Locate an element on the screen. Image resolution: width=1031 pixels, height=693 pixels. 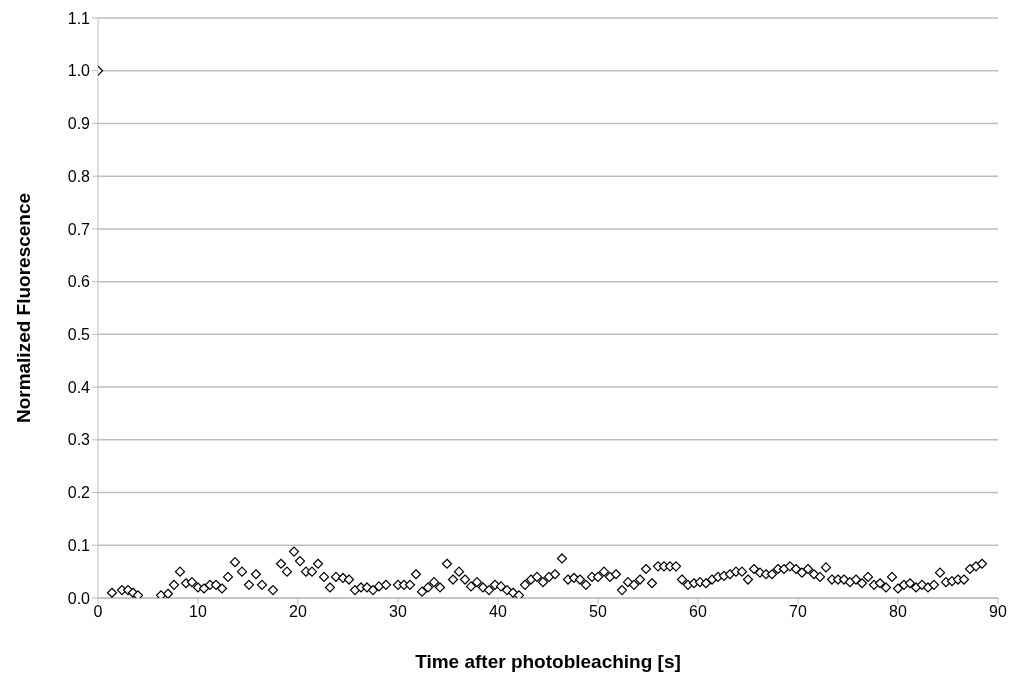
y-tick-label: 0.9 is located at coordinates (79, 124).